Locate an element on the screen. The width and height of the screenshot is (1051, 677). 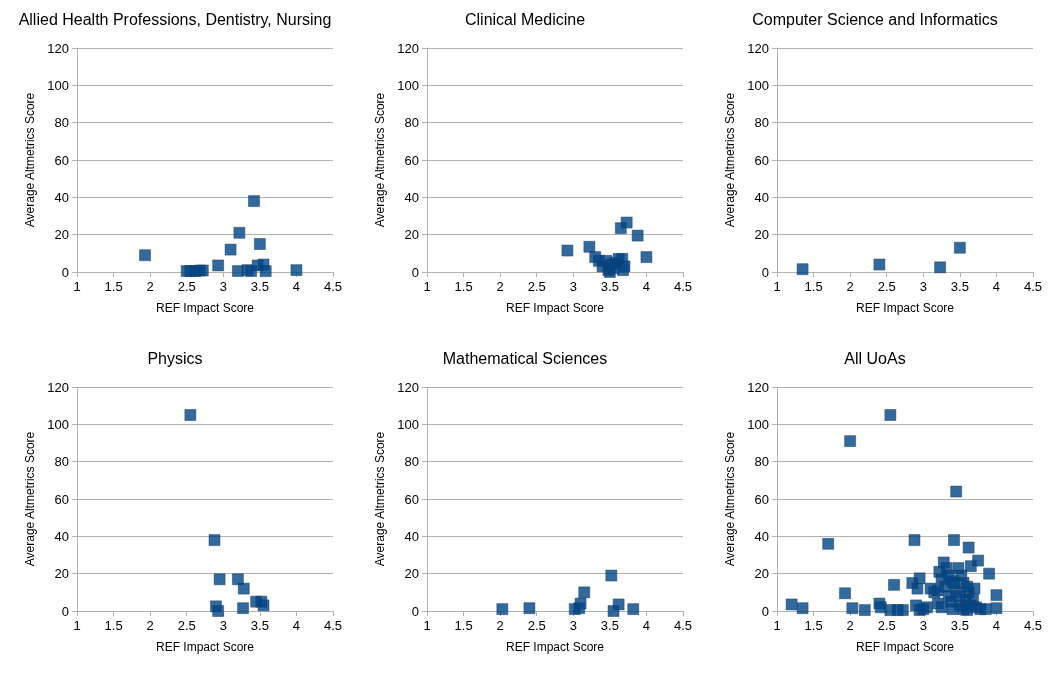
chart-title: Clinical Medicine is located at coordinates (525, 19).